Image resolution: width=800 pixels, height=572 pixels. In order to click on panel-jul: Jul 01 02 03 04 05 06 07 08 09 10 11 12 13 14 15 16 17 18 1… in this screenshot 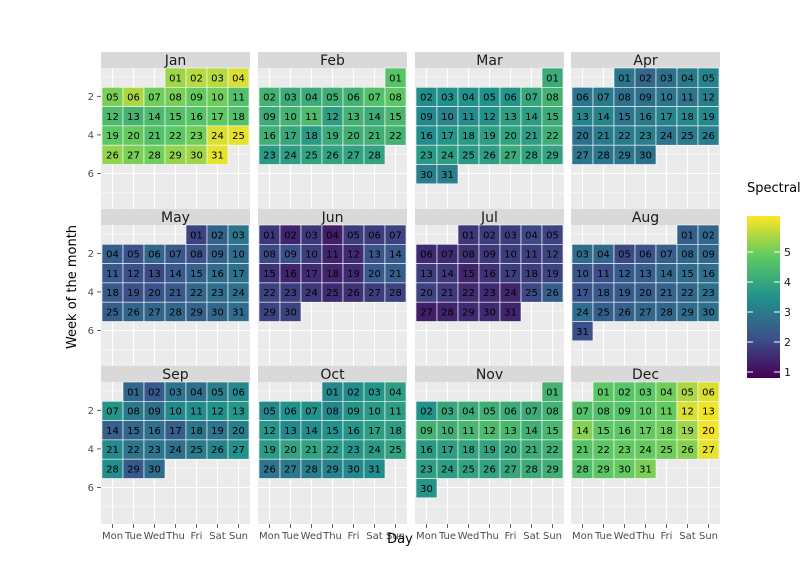, I will do `click(489, 288)`.